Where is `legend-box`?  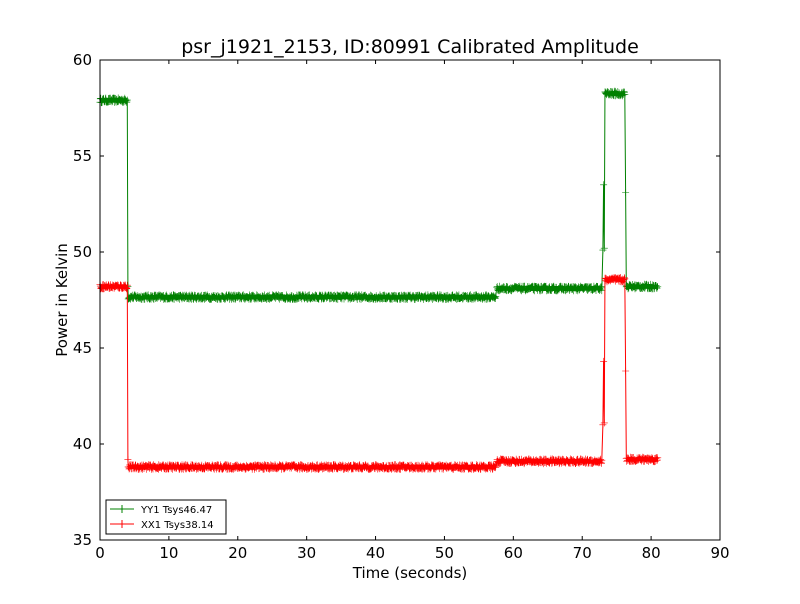
legend-box is located at coordinates (166, 517).